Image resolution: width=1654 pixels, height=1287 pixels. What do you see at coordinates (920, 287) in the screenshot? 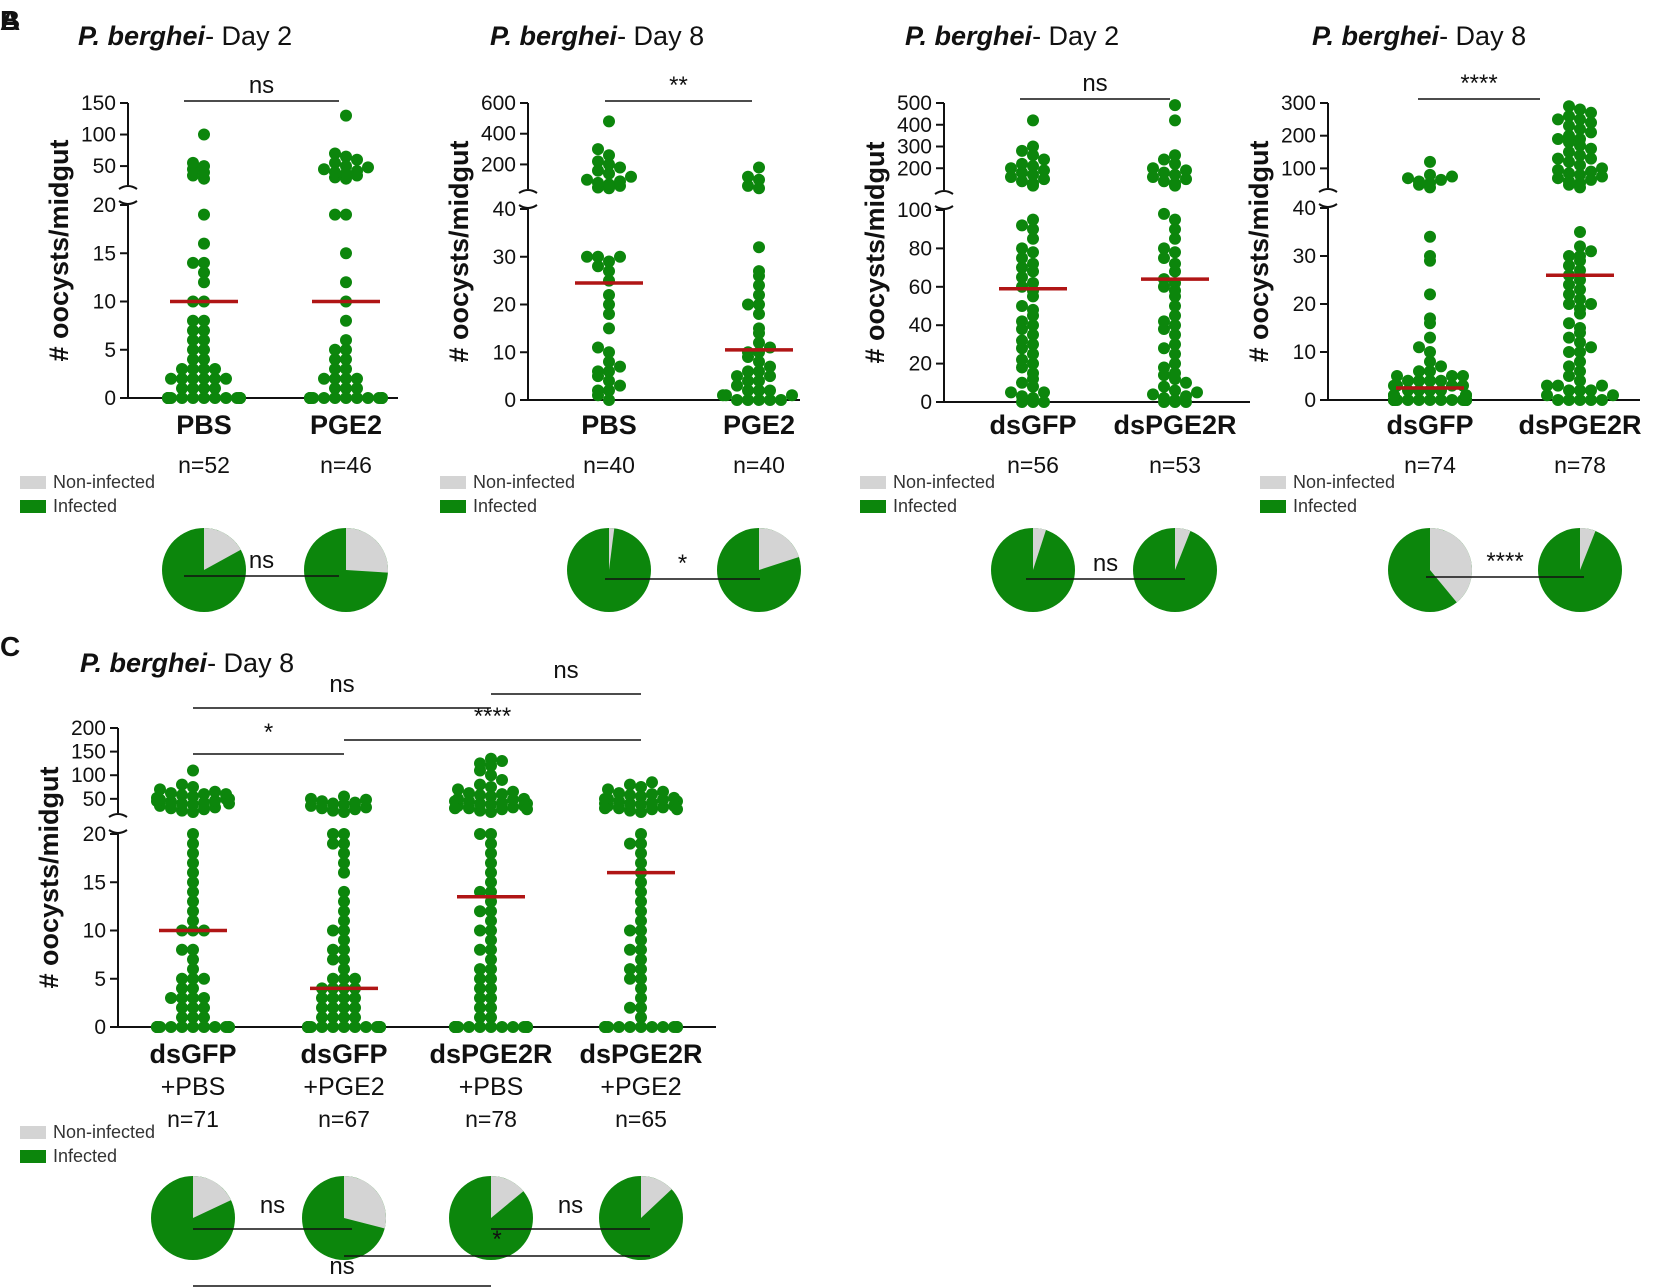
I see `y-tick-label: 60` at bounding box center [920, 287].